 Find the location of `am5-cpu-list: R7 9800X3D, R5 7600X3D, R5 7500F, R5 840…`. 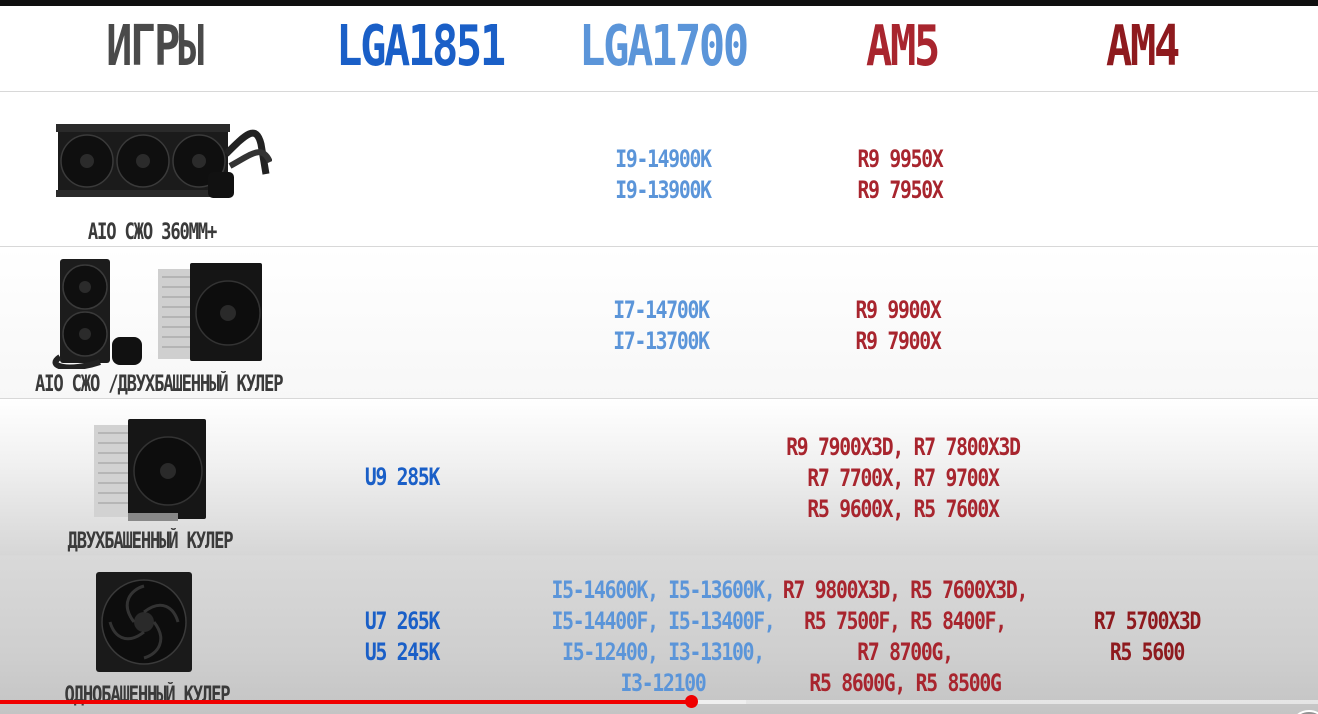

am5-cpu-list: R7 9800X3D, R5 7600X3D, R5 7500F, R5 840… is located at coordinates (905, 637).